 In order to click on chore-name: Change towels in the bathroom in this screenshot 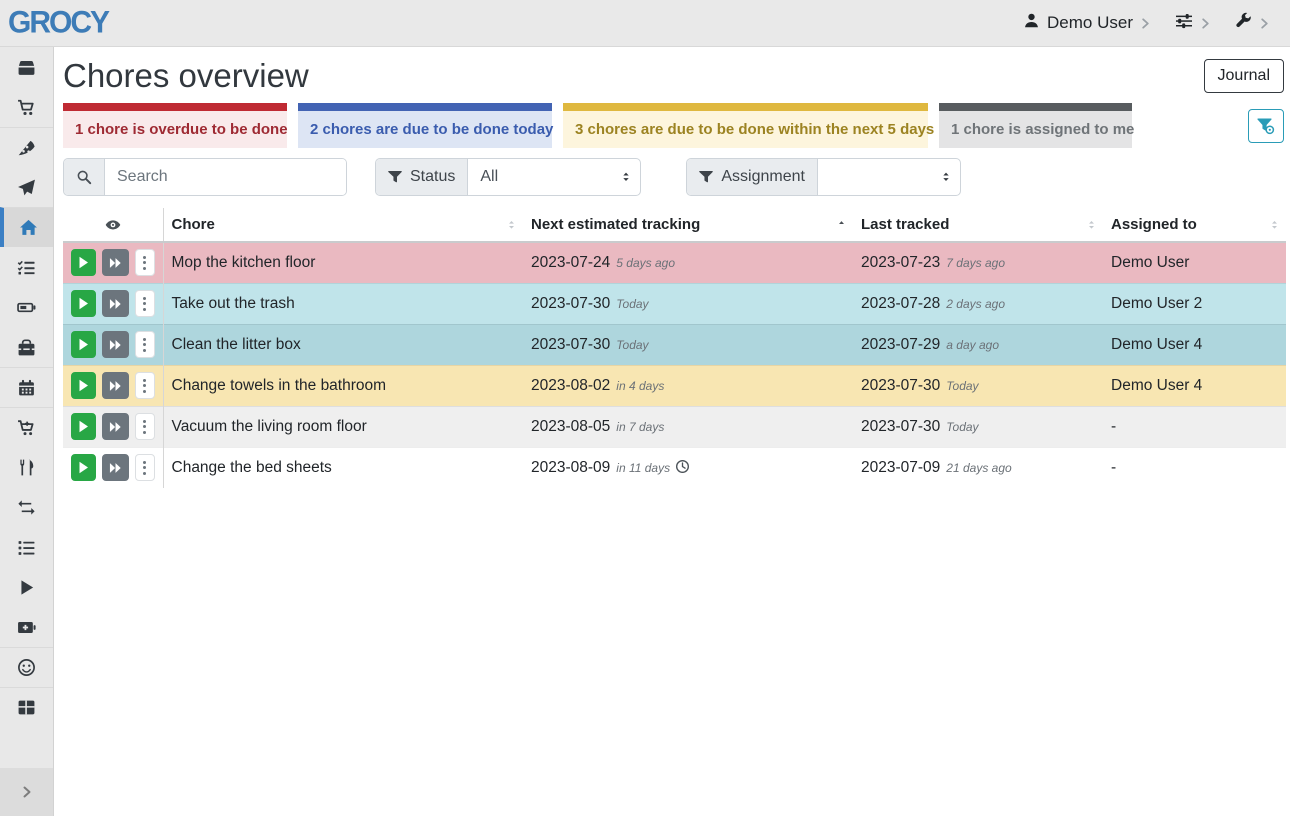, I will do `click(279, 385)`.